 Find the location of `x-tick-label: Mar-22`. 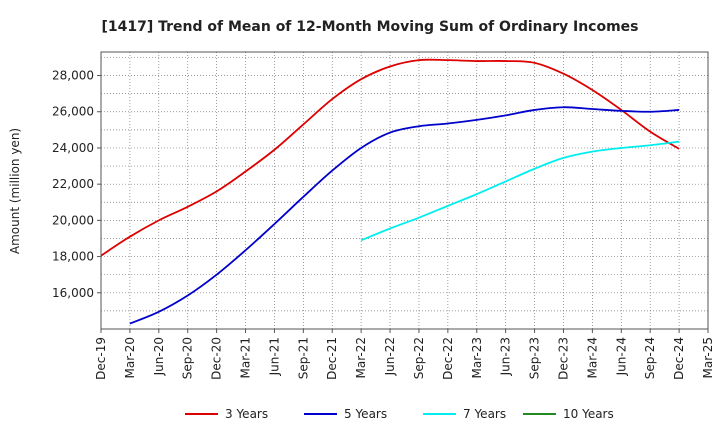

x-tick-label: Mar-22 is located at coordinates (361, 357).